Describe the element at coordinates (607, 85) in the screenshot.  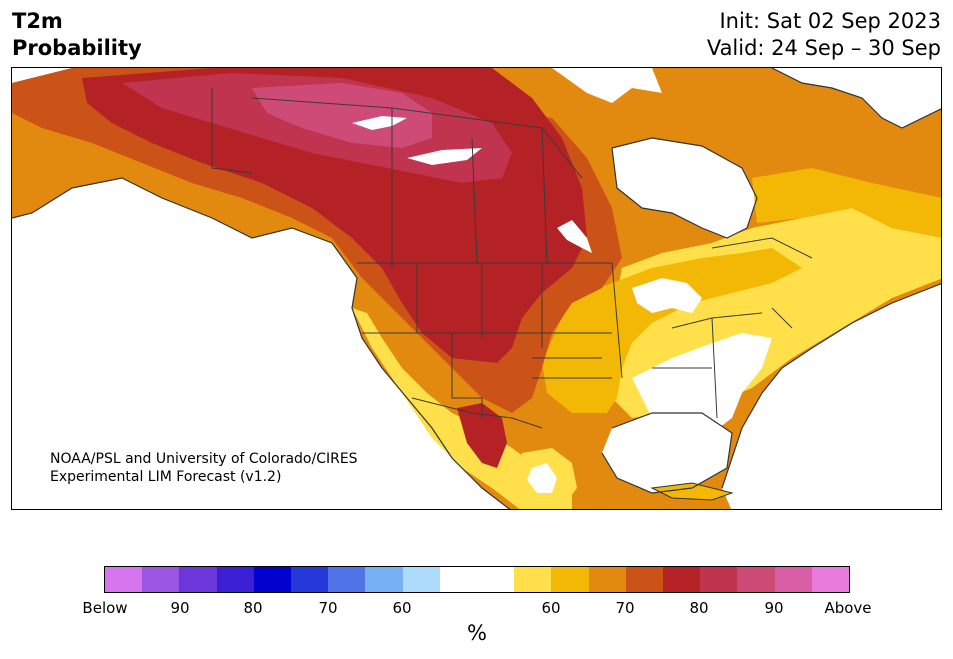
I see `arctic-water` at that location.